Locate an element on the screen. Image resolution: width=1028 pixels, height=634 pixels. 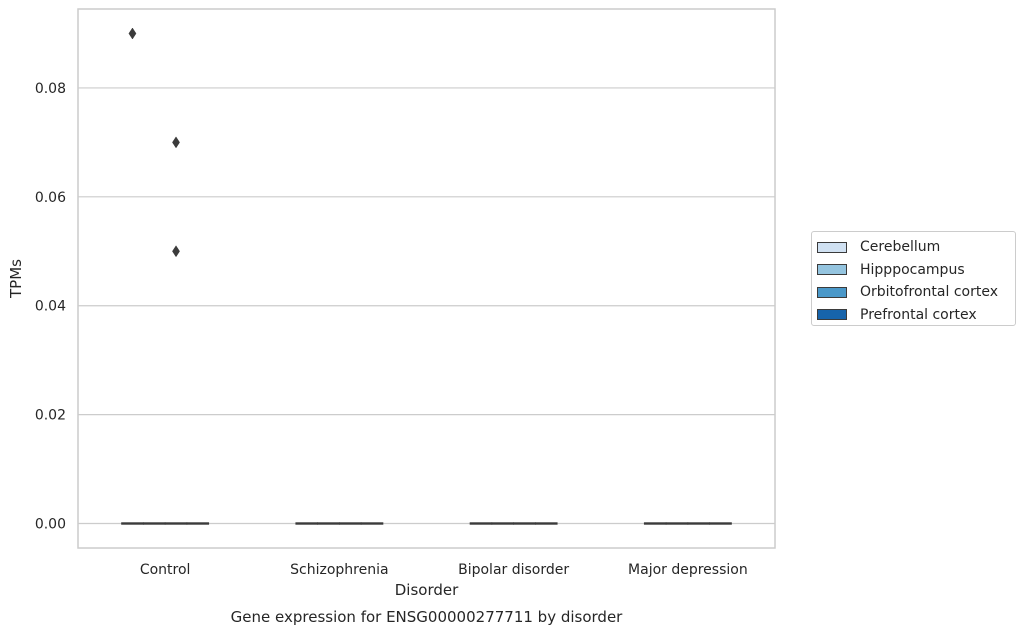
legend-item: Prefrontal cortex is located at coordinates (916, 315).